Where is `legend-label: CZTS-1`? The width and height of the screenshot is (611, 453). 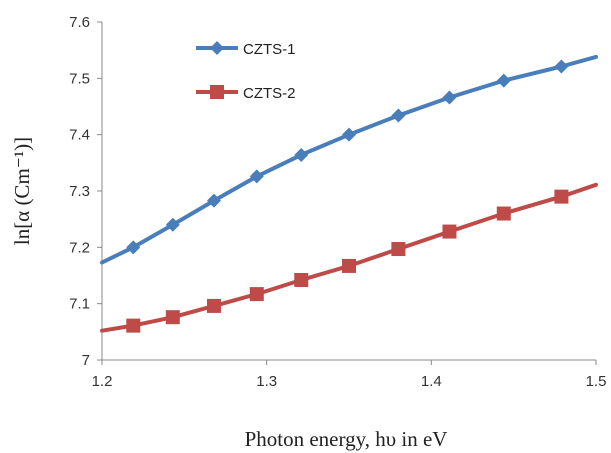 legend-label: CZTS-1 is located at coordinates (269, 49).